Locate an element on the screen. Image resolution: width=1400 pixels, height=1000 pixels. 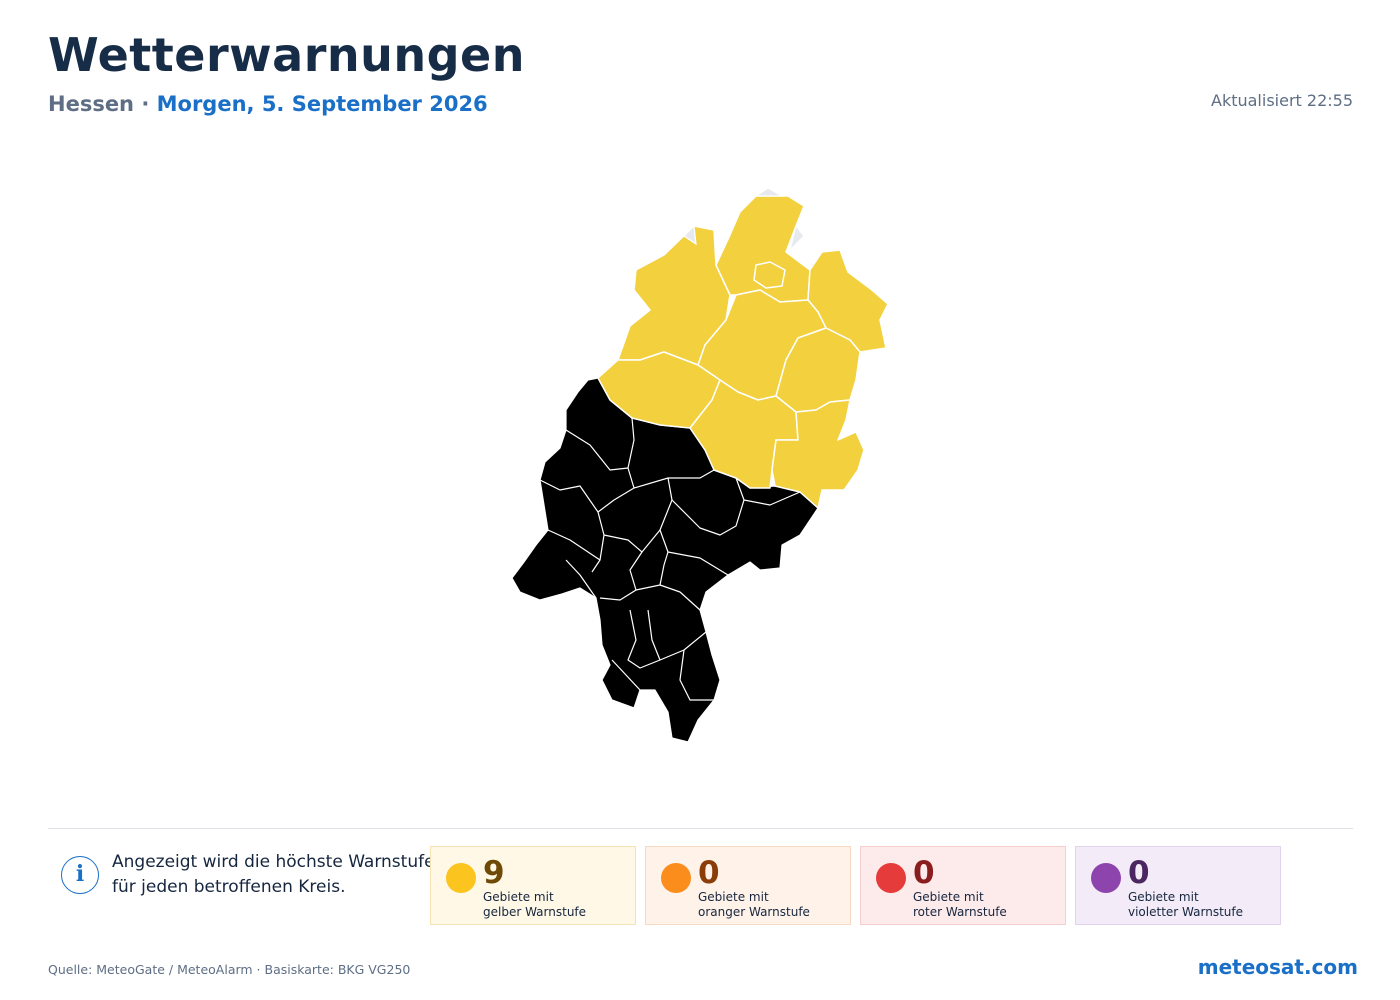
northern-tip is located at coordinates (769, 192).